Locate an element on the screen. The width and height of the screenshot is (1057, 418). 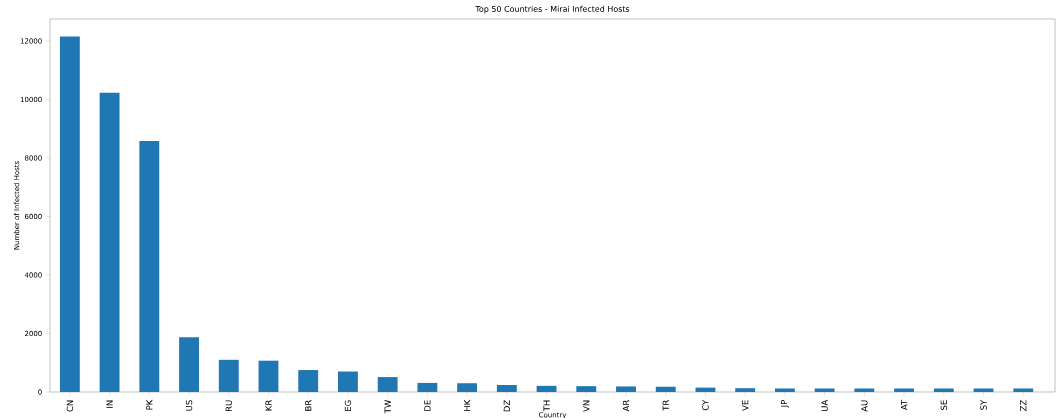
x-tick-label: UA is located at coordinates (824, 405).